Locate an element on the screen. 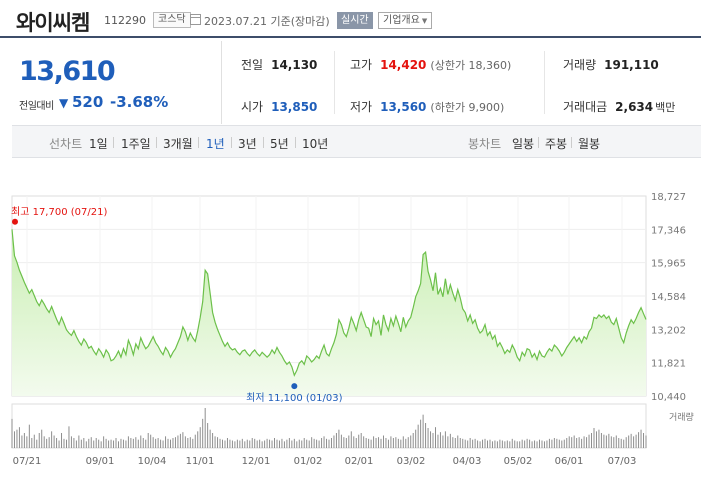 Image resolution: width=701 pixels, height=480 pixels. high-marker is located at coordinates (15, 221).